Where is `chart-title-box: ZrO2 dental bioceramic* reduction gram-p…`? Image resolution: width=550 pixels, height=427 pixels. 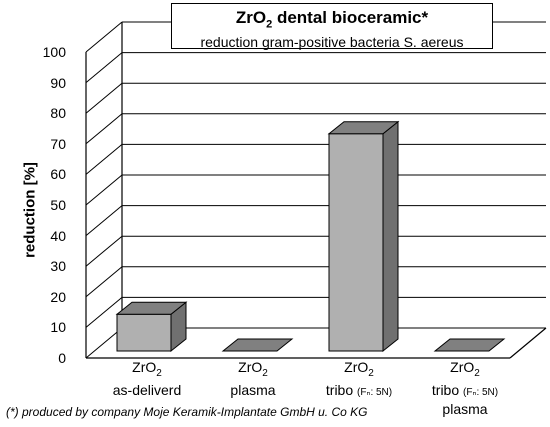
chart-title-box: ZrO2 dental bioceramic* reduction gram-p… is located at coordinates (332, 27).